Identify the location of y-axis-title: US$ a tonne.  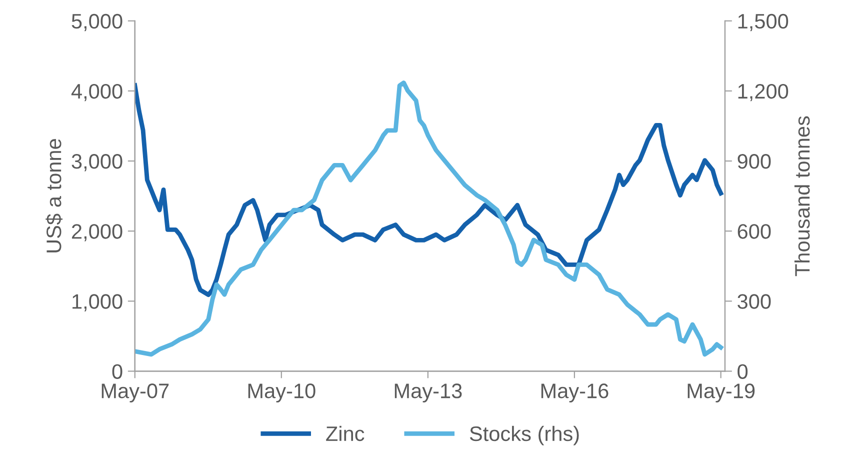
(54, 195).